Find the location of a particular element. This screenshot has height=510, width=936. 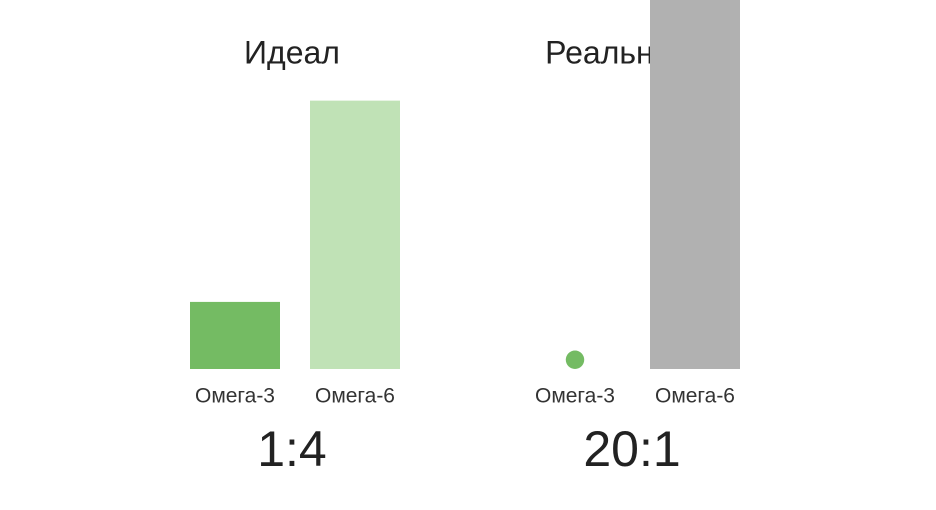

panel-title: Идеал is located at coordinates (292, 52).